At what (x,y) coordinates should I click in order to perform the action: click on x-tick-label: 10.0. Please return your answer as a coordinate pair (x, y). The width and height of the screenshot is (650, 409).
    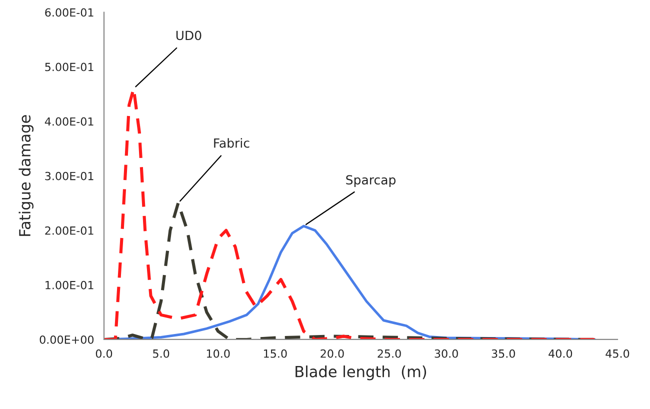
    Looking at the image, I should click on (218, 353).